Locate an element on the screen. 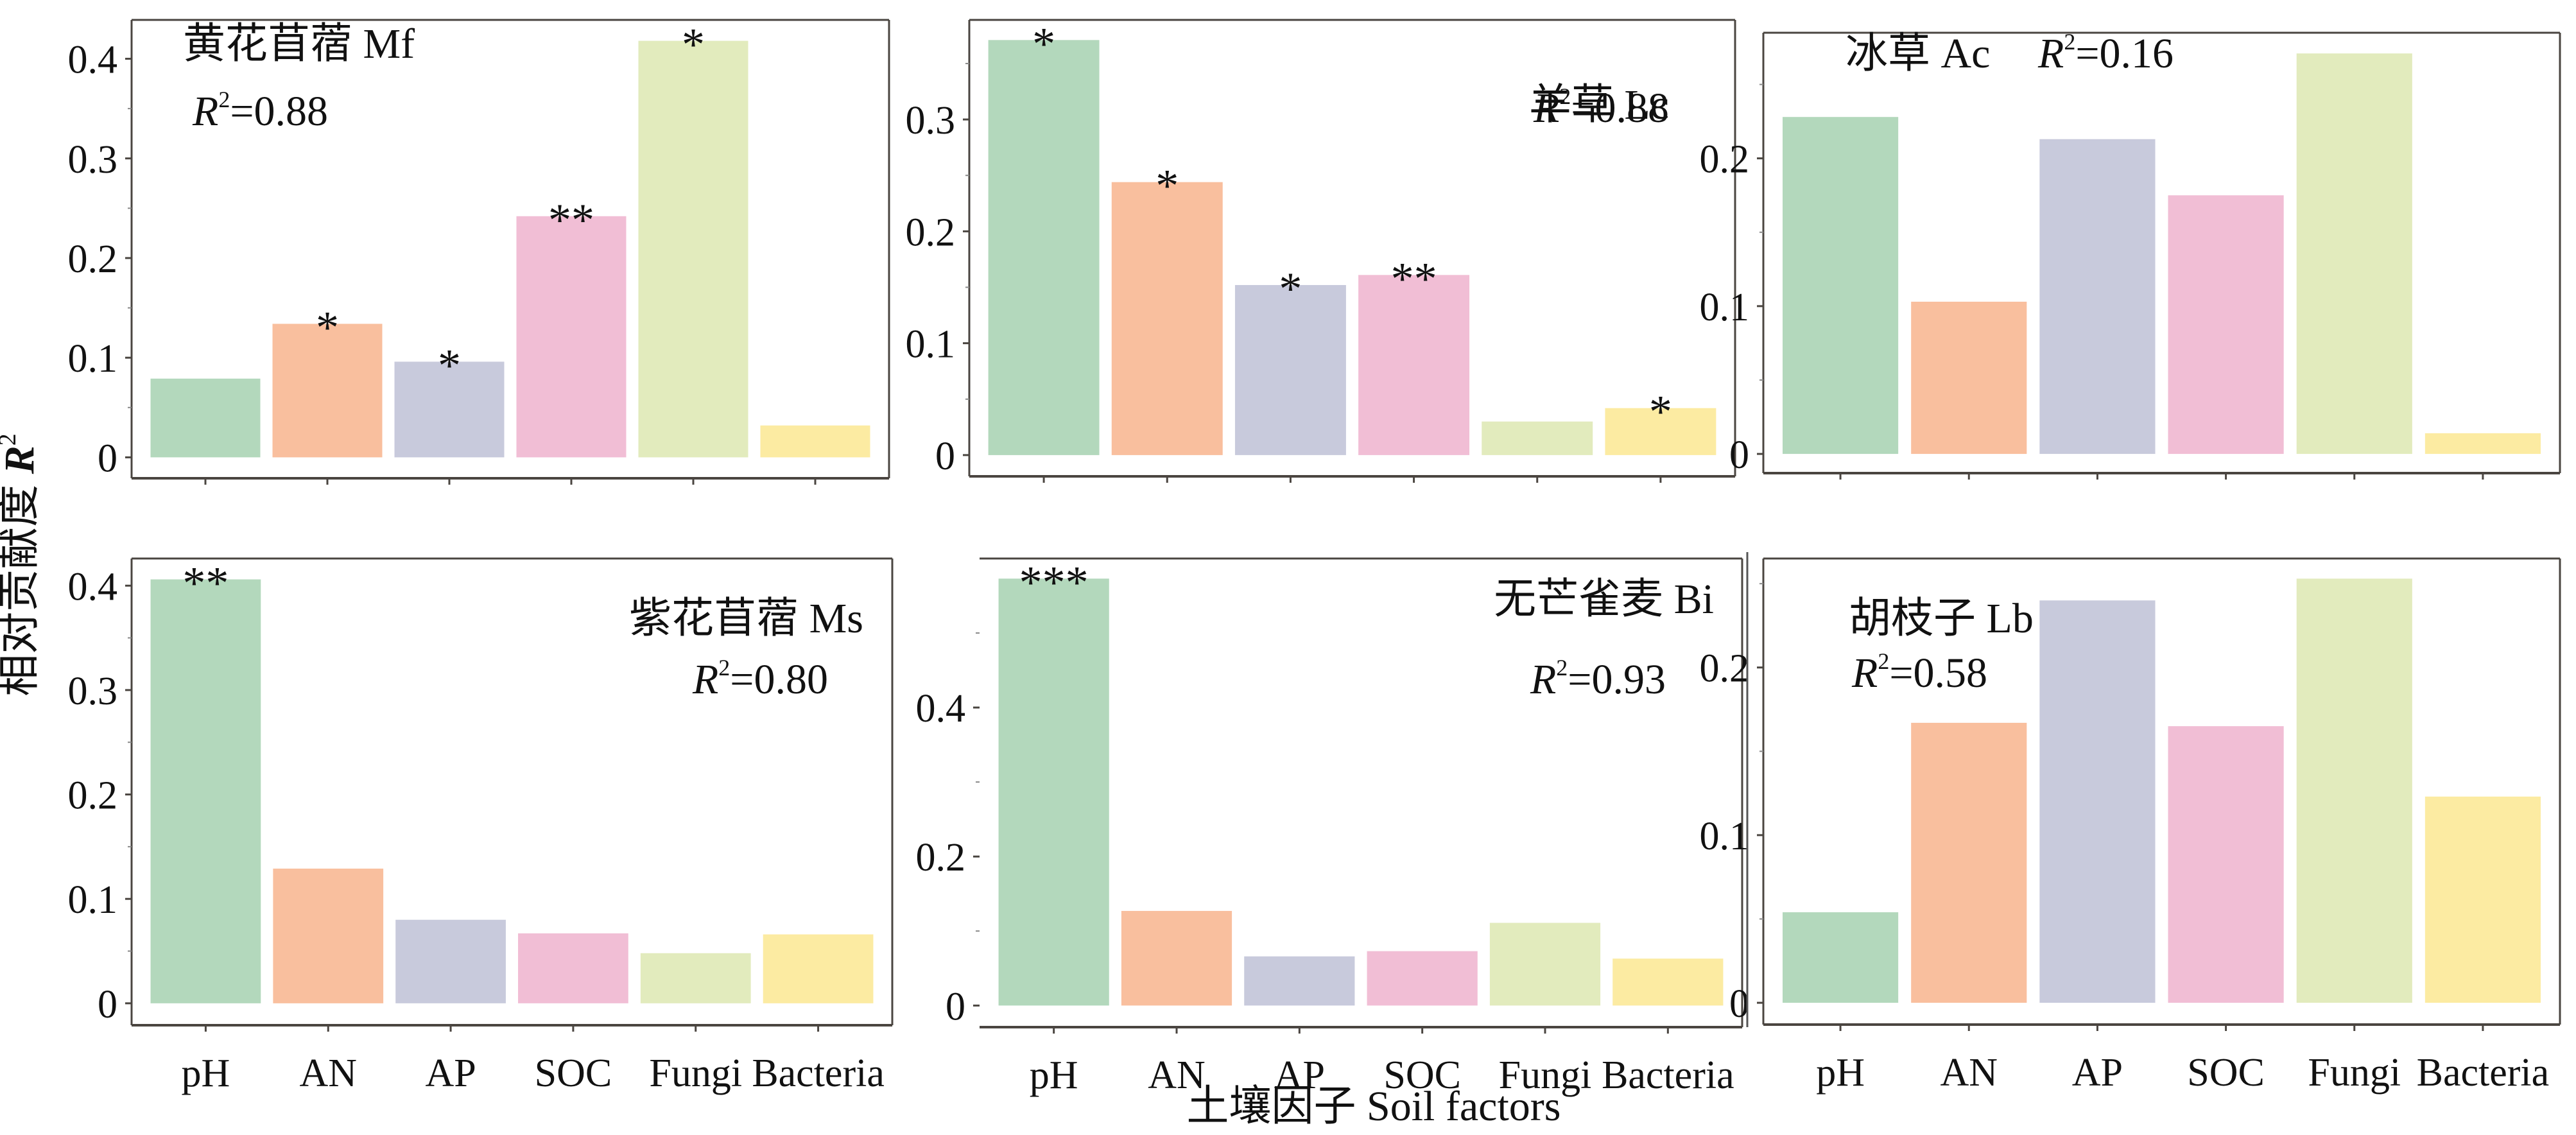  y-axis-title-sup: 2 is located at coordinates (10, 439).